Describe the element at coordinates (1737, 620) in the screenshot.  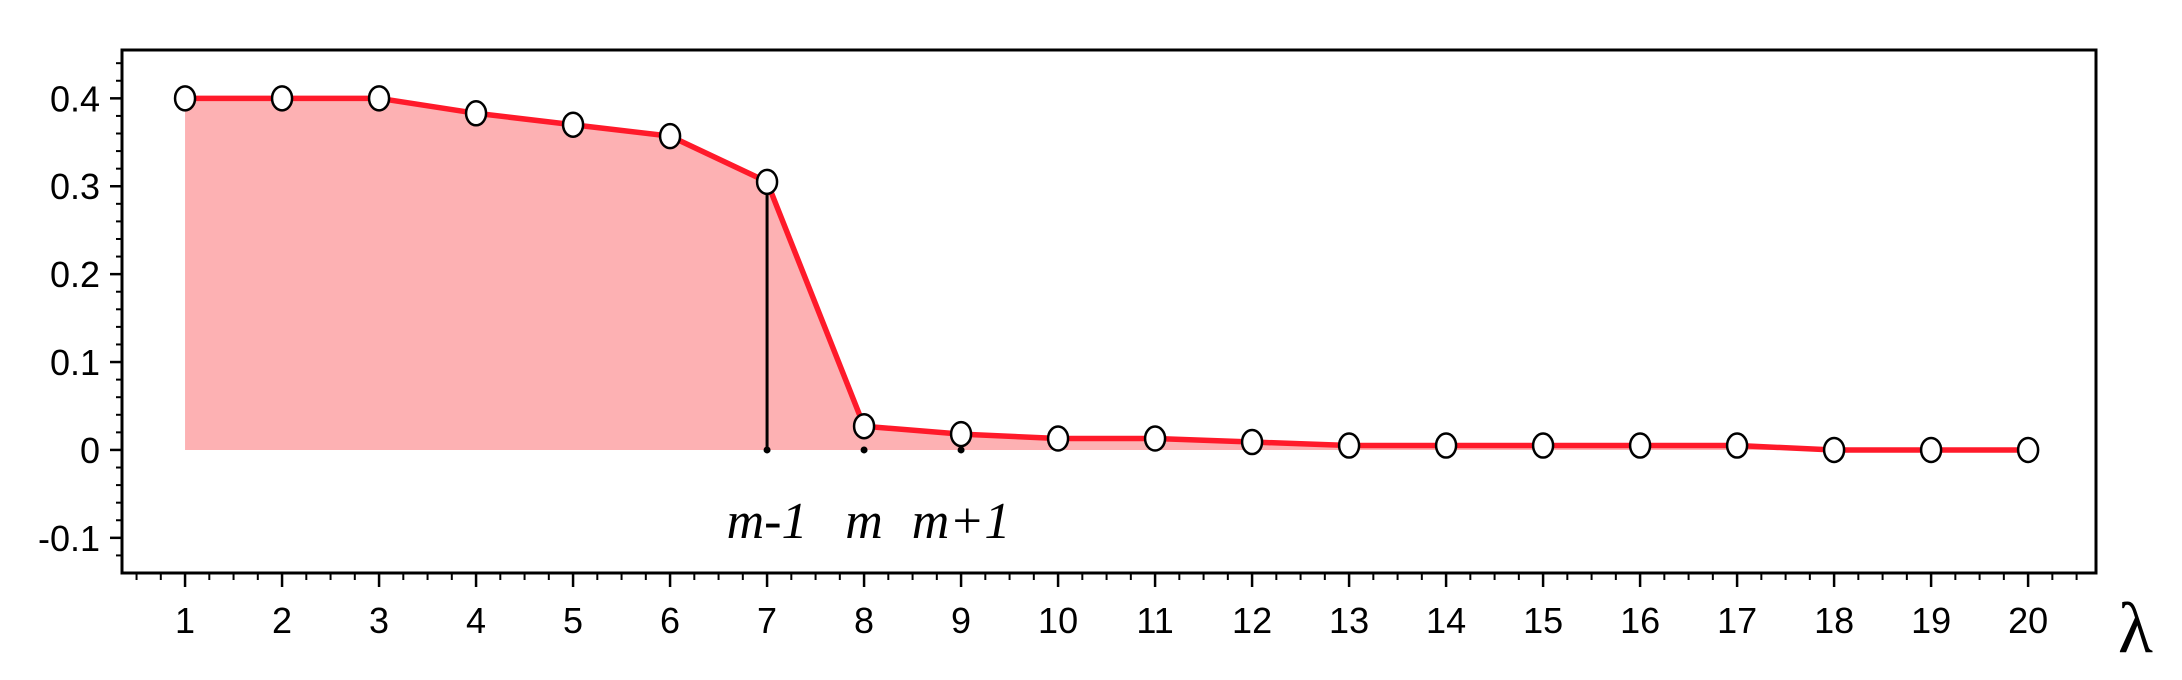
I see `x-tick-label: 17` at that location.